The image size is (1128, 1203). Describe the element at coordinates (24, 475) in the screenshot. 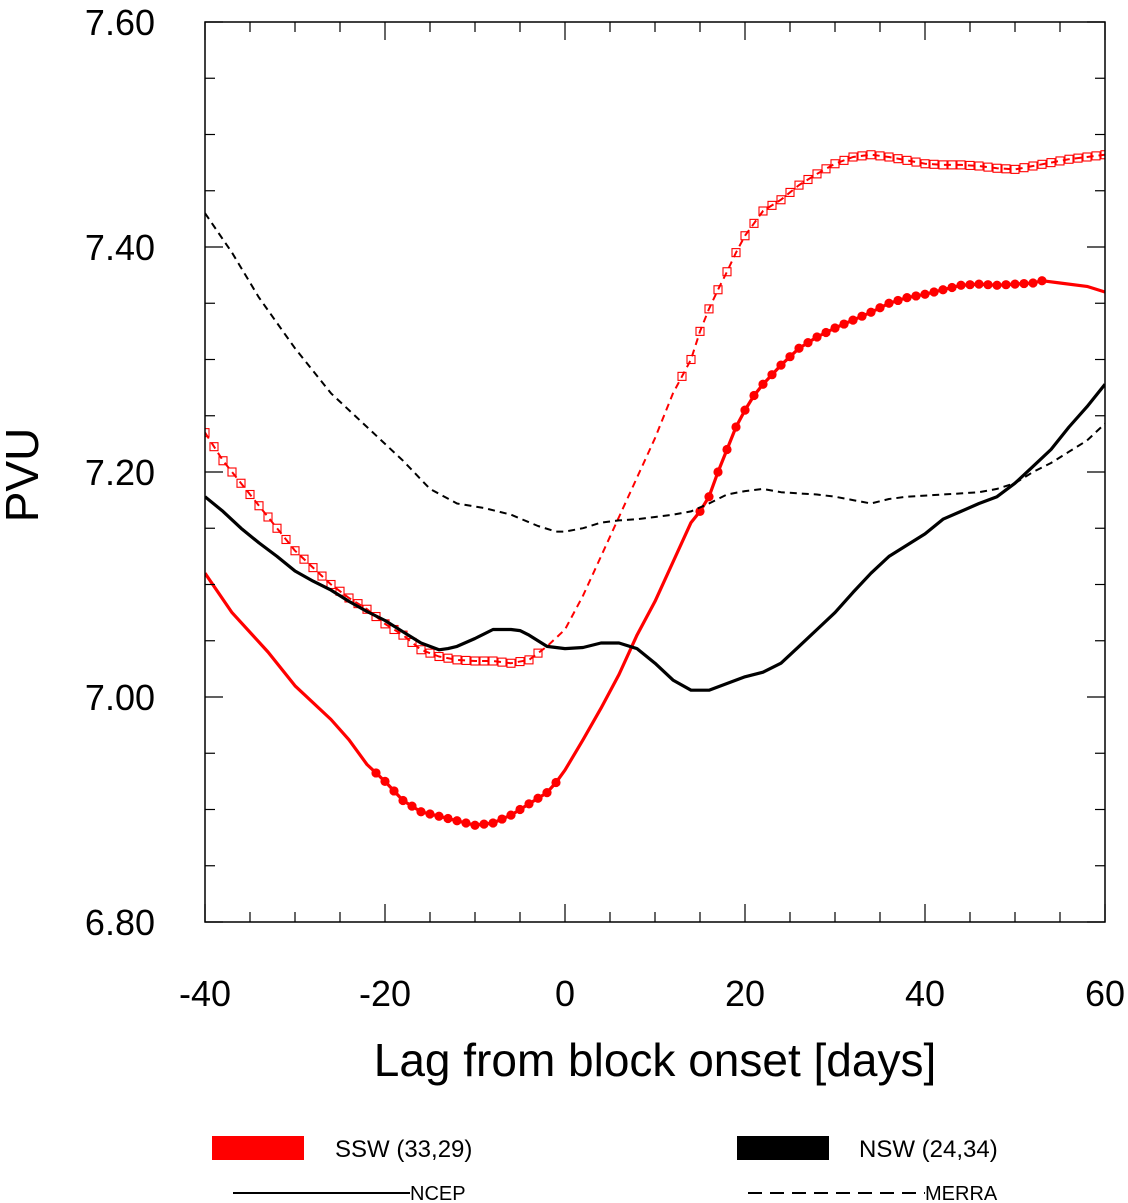

I see `y-axis-title: PVU` at that location.